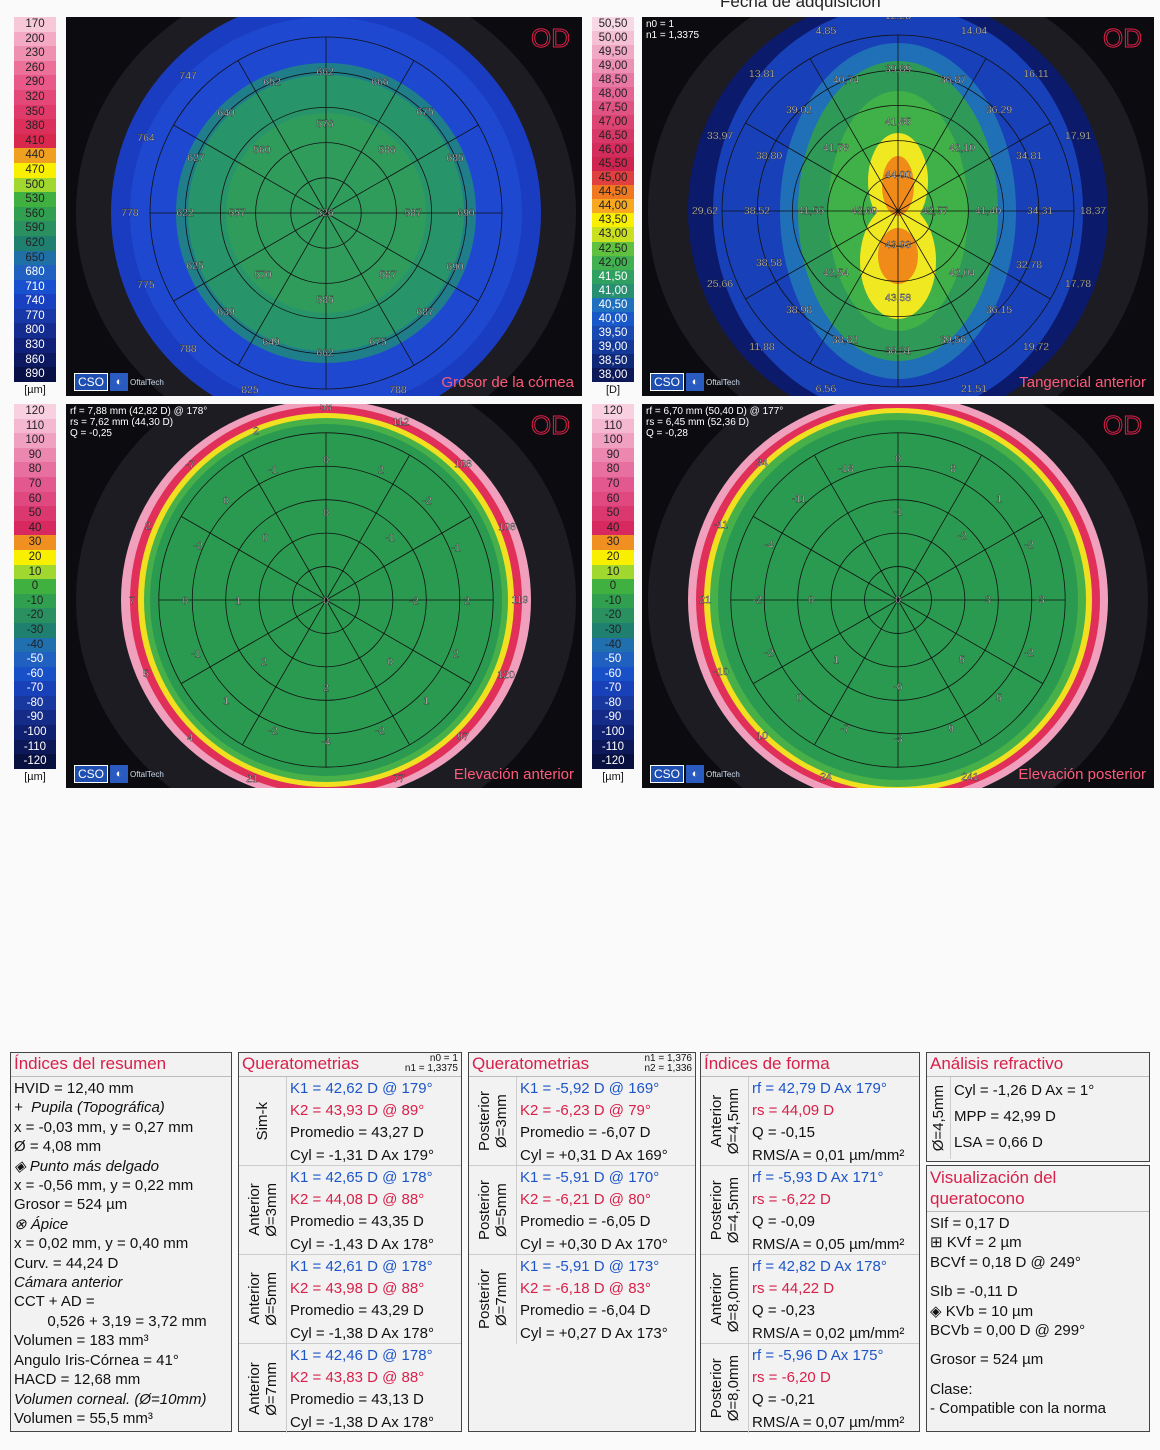 Image resolution: width=1160 pixels, height=1450 pixels. I want to click on group-label-text: Anterior Ø=5mm, so click(262, 1299).